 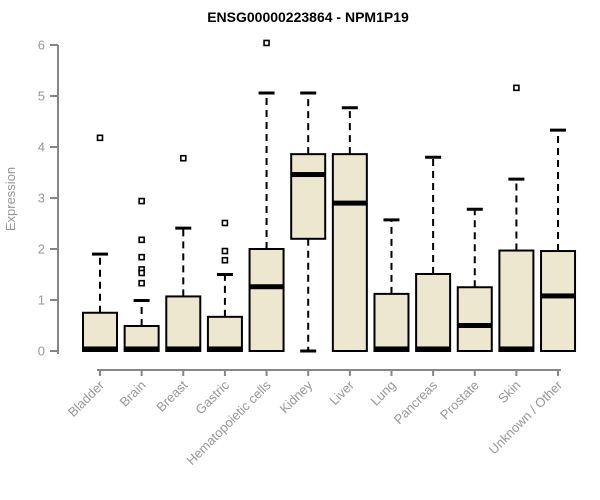 What do you see at coordinates (416, 402) in the screenshot?
I see `x-tick-label: Pancreas` at bounding box center [416, 402].